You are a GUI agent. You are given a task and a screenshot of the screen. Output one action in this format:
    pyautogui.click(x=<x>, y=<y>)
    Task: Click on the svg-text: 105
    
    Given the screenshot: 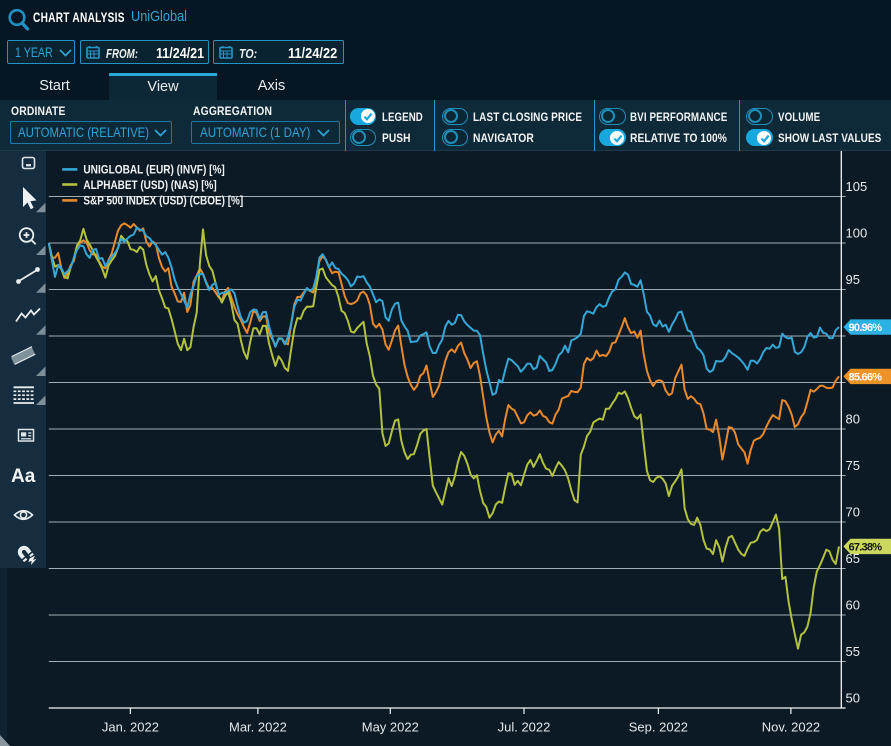 What is the action you would take?
    pyautogui.click(x=857, y=186)
    